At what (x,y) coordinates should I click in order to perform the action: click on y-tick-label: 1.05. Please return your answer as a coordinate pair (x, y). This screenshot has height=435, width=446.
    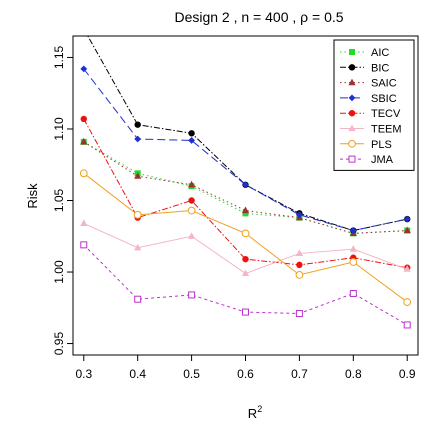
    Looking at the image, I should click on (59, 201).